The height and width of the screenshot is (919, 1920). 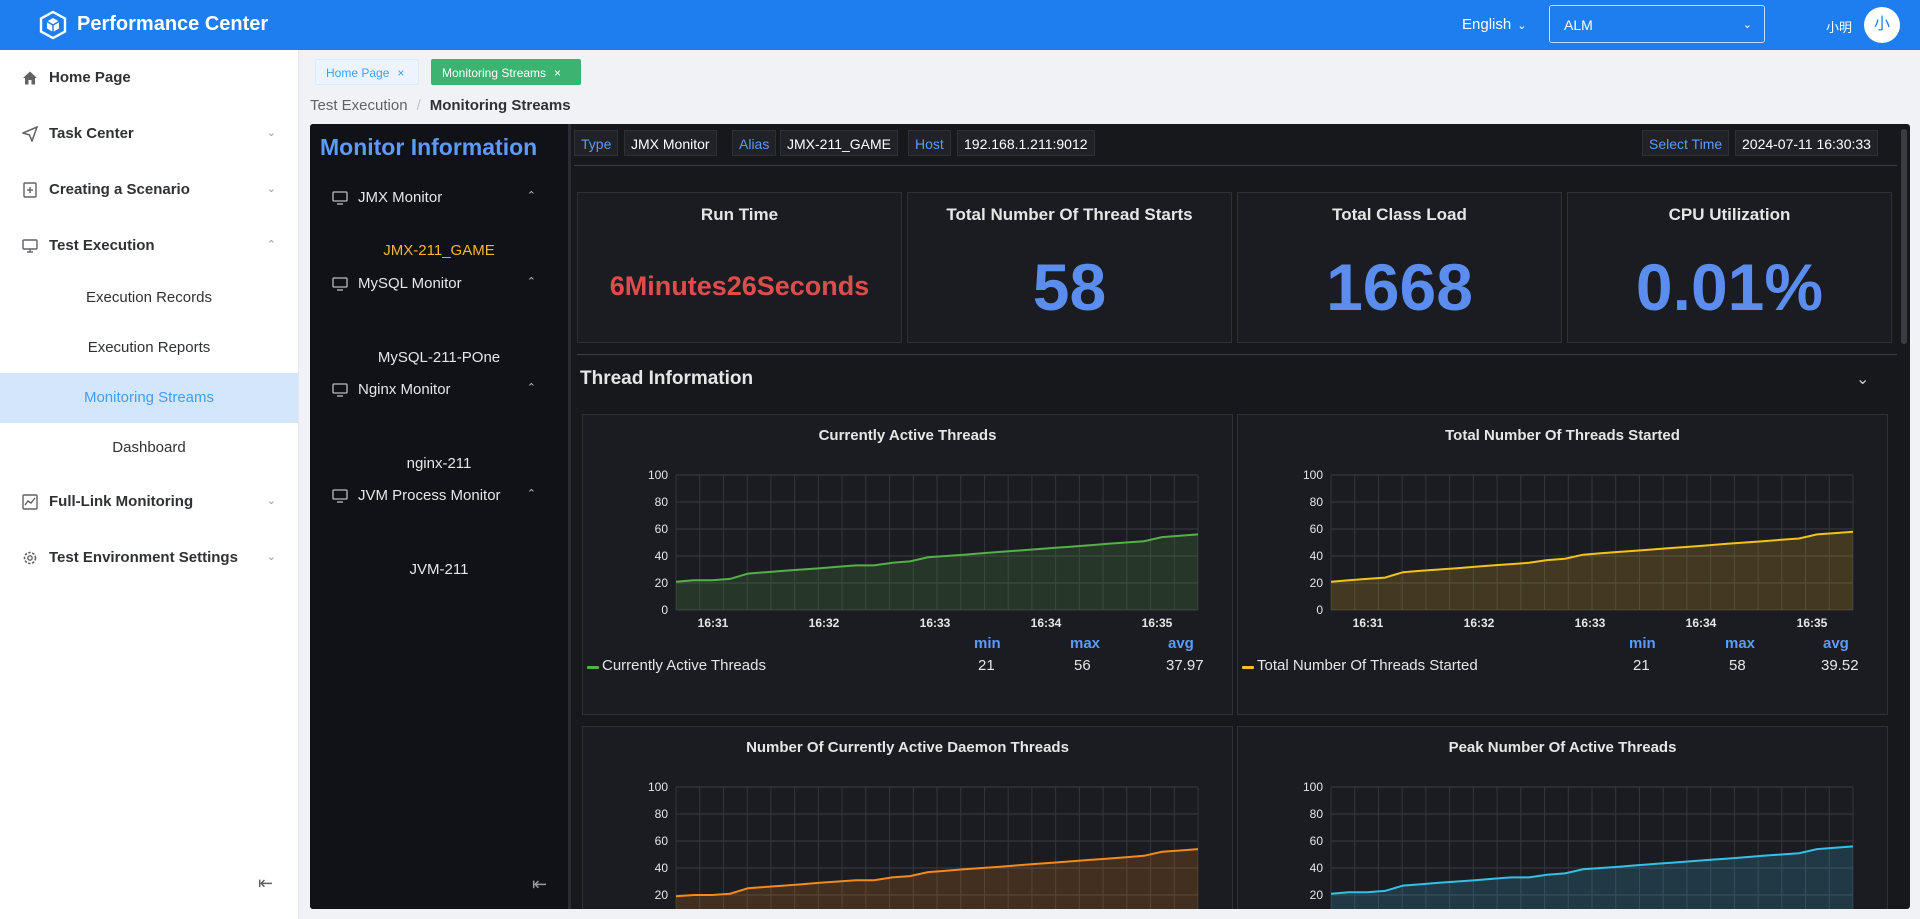 What do you see at coordinates (266, 883) in the screenshot?
I see `collapse-menu-icon: ⇤` at bounding box center [266, 883].